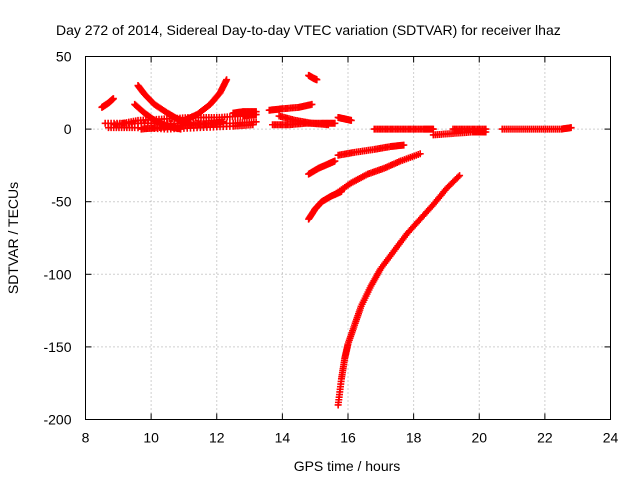  I want to click on x-tick-label: 18, so click(414, 438).